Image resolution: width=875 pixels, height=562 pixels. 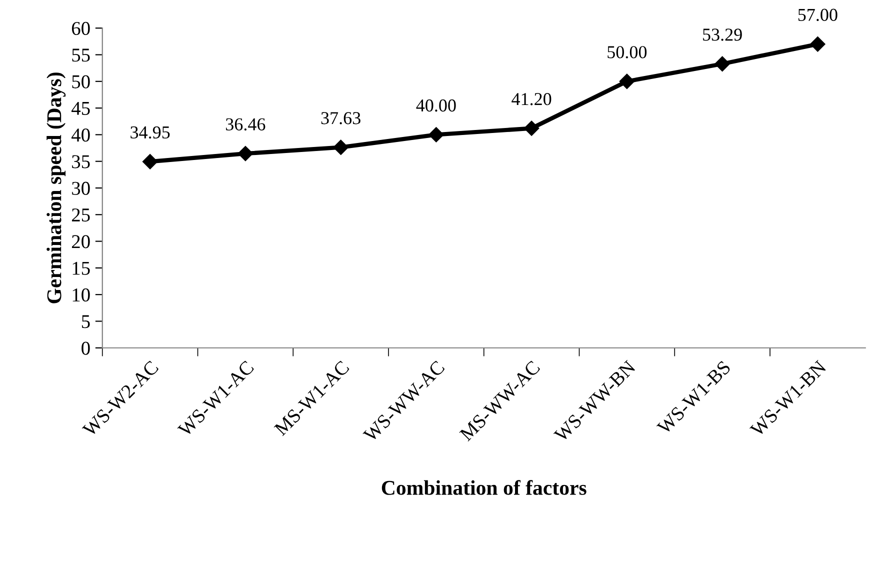 I want to click on y-tick-label: 20, so click(x=81, y=241).